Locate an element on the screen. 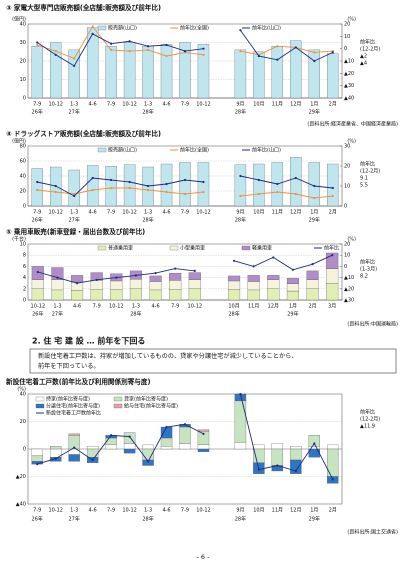 The image size is (407, 575). x-tick-label: 4-6 is located at coordinates (77, 307).